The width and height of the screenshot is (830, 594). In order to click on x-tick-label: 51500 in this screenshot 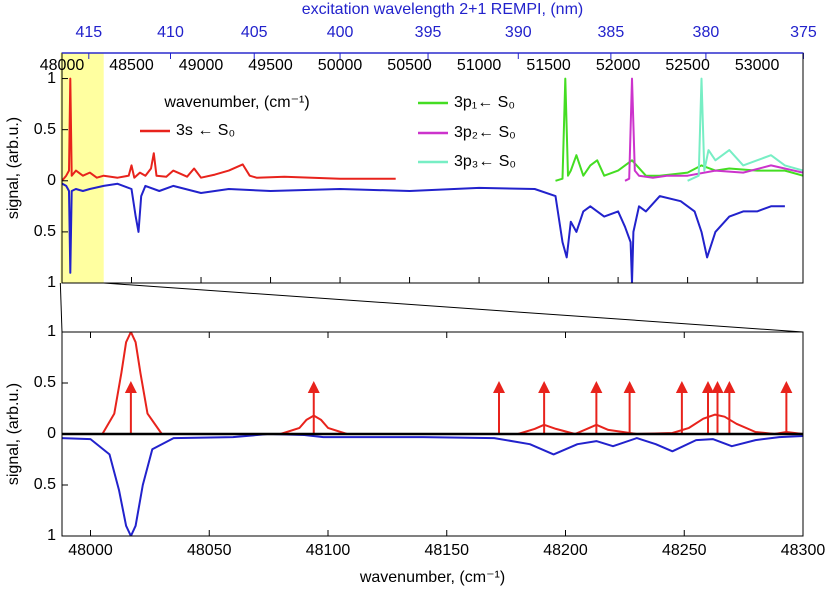, I will do `click(548, 65)`.